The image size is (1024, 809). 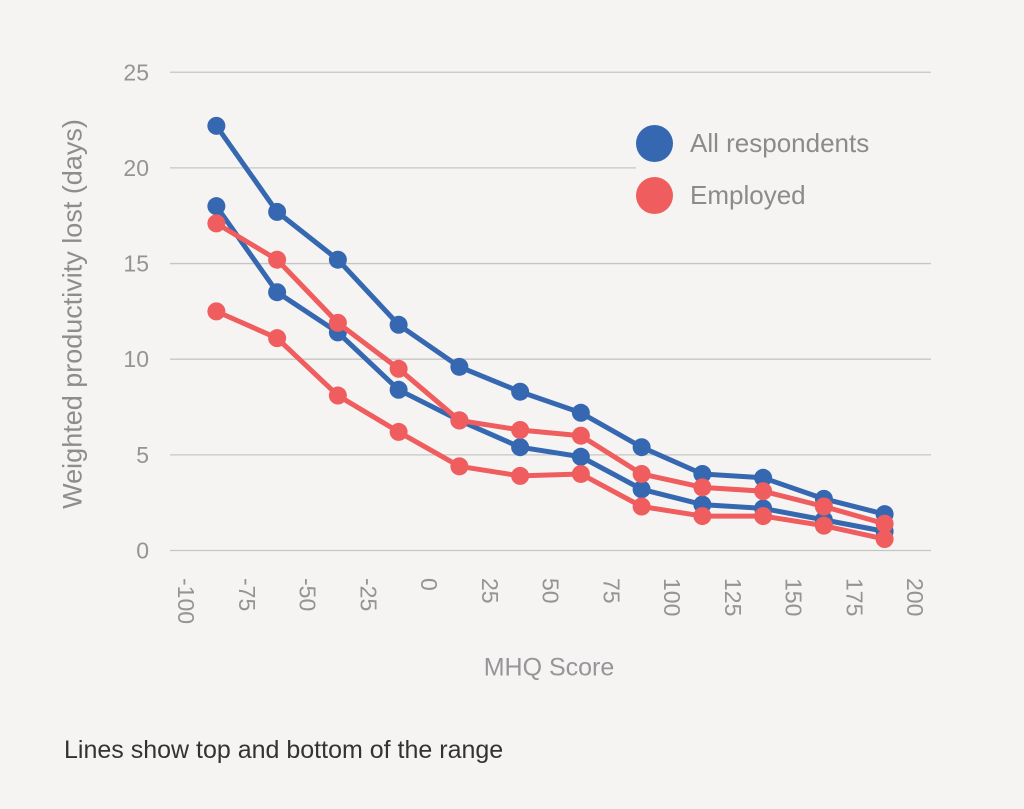 I want to click on x-tick-label: 175, so click(x=854, y=597).